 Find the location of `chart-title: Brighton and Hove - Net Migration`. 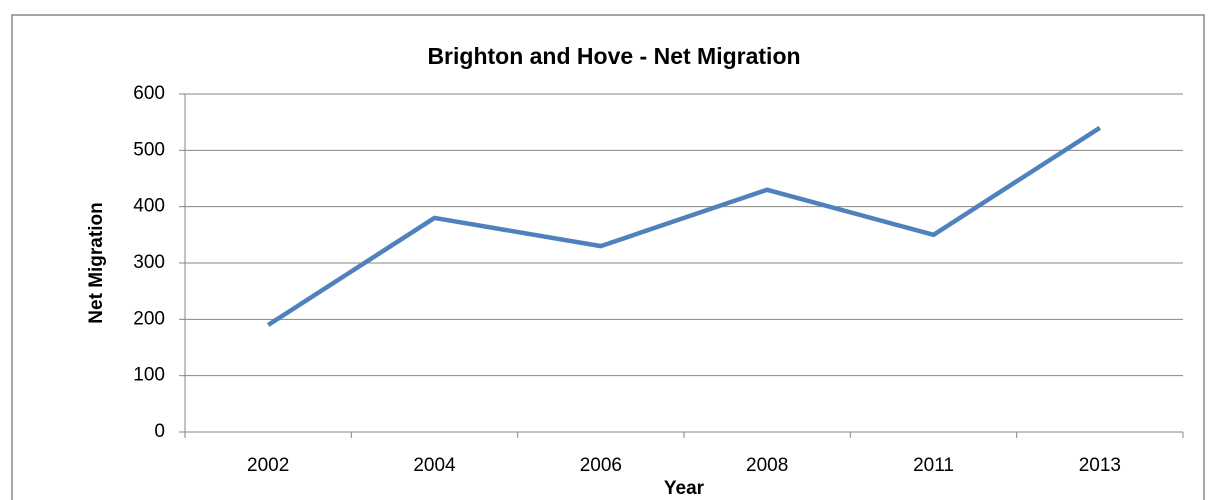

chart-title: Brighton and Hove - Net Migration is located at coordinates (613, 56).